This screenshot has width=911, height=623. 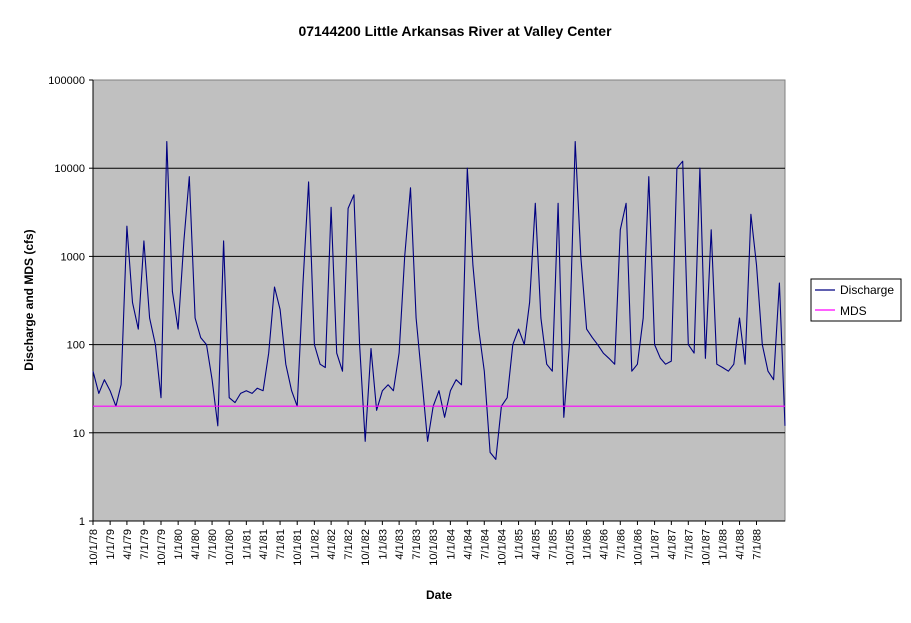 I want to click on x-tick-label: 7/1/85, so click(x=553, y=544).